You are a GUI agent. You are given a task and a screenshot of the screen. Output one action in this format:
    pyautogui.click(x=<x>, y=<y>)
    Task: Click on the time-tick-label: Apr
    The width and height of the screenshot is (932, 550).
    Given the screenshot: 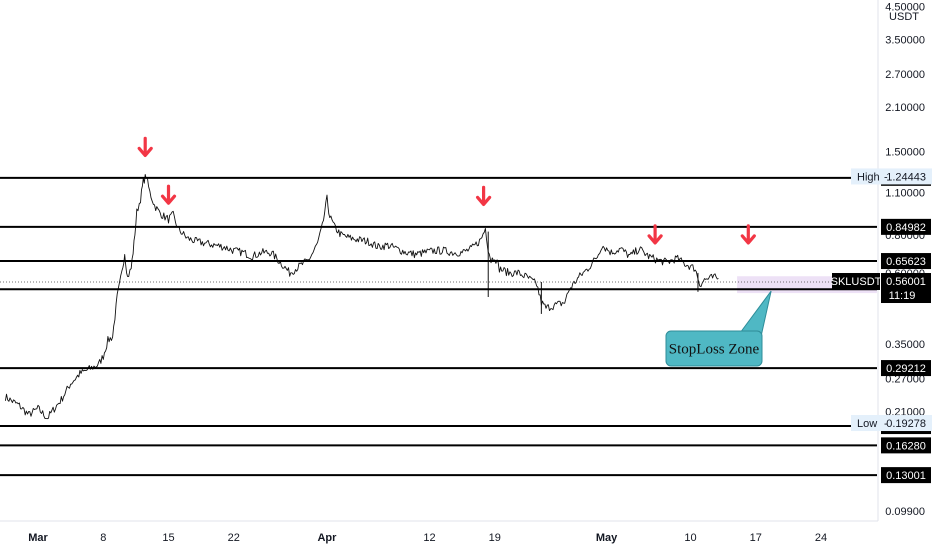 What is the action you would take?
    pyautogui.click(x=327, y=538)
    